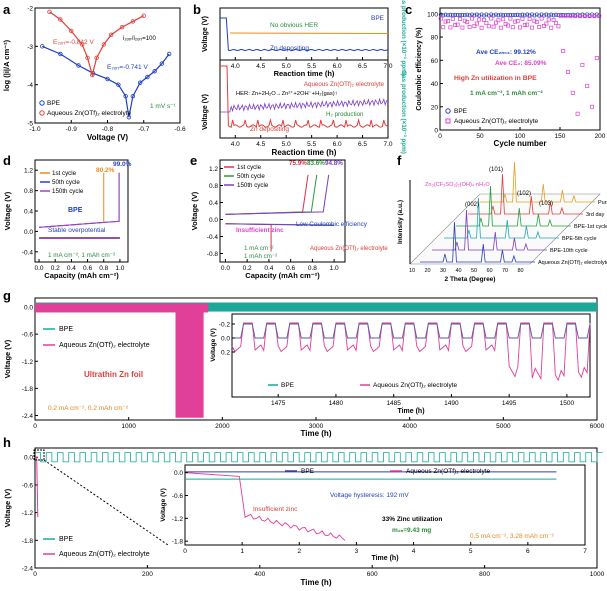 The height and width of the screenshot is (591, 607). Describe the element at coordinates (415, 385) in the screenshot. I see `inset-legend-aqueous: Aqueous Zn(OTf)₂ electrolyte` at that location.